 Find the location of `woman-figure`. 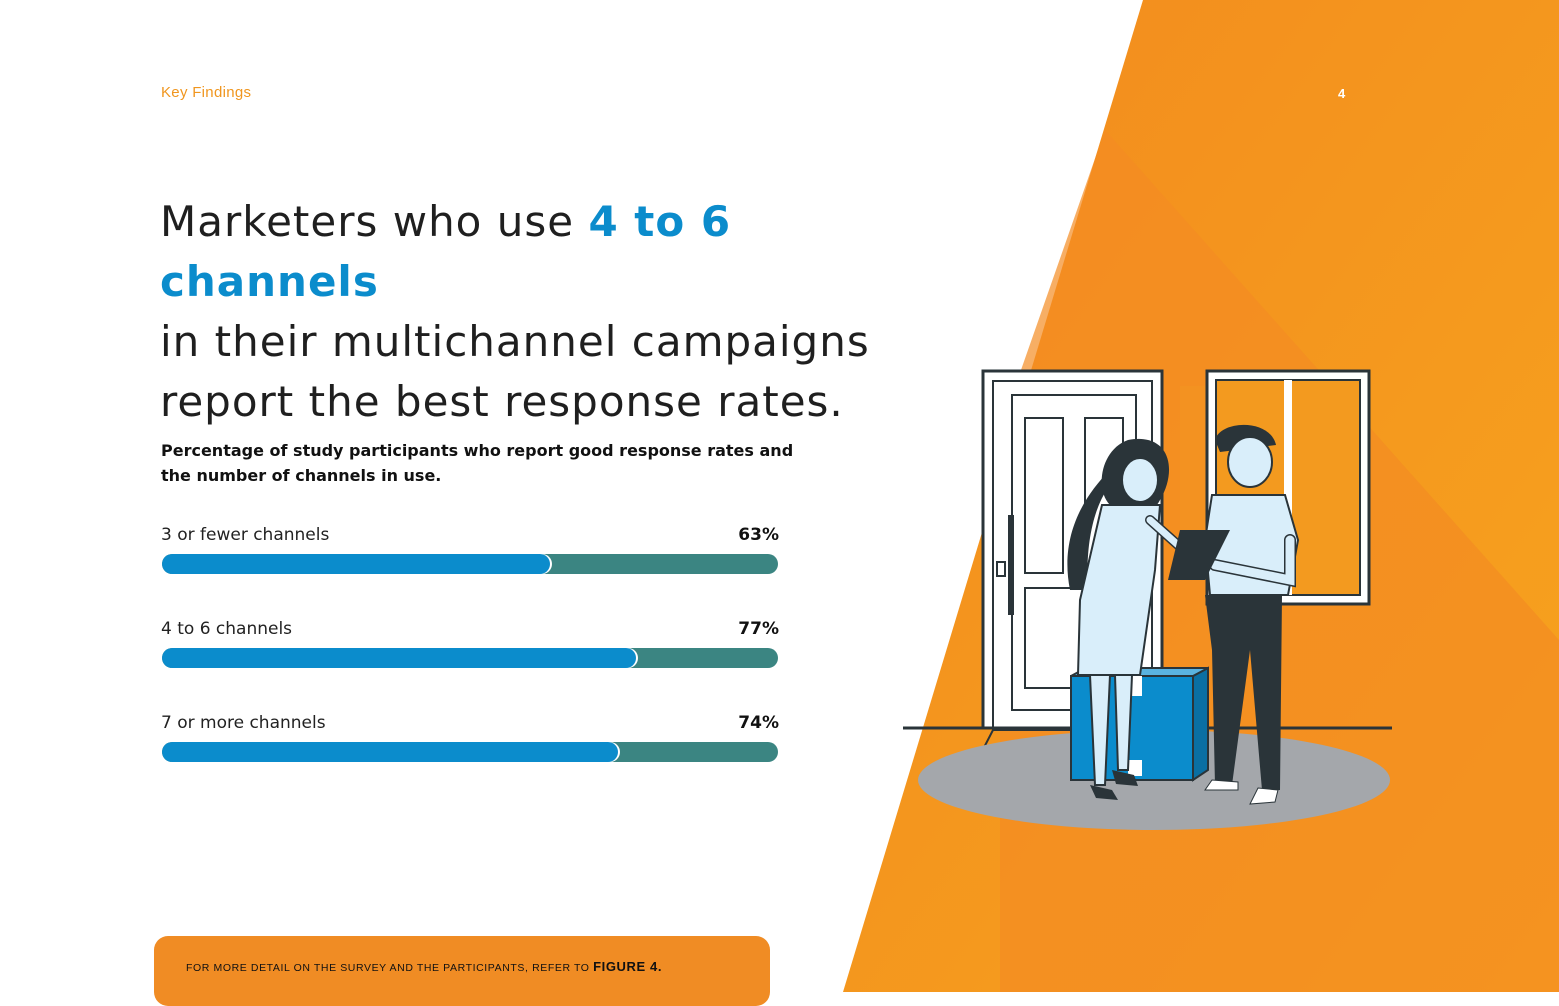

woman-figure is located at coordinates (1136, 619).